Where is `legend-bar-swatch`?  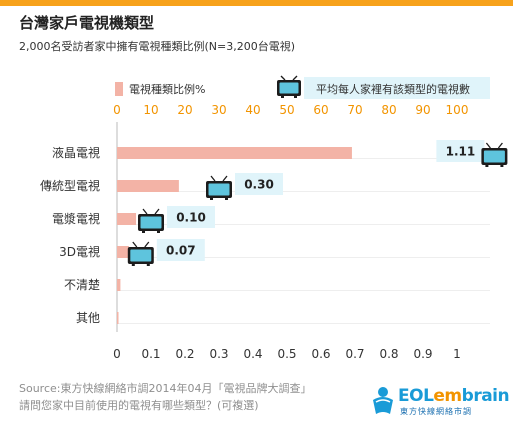
legend-bar-swatch is located at coordinates (119, 89).